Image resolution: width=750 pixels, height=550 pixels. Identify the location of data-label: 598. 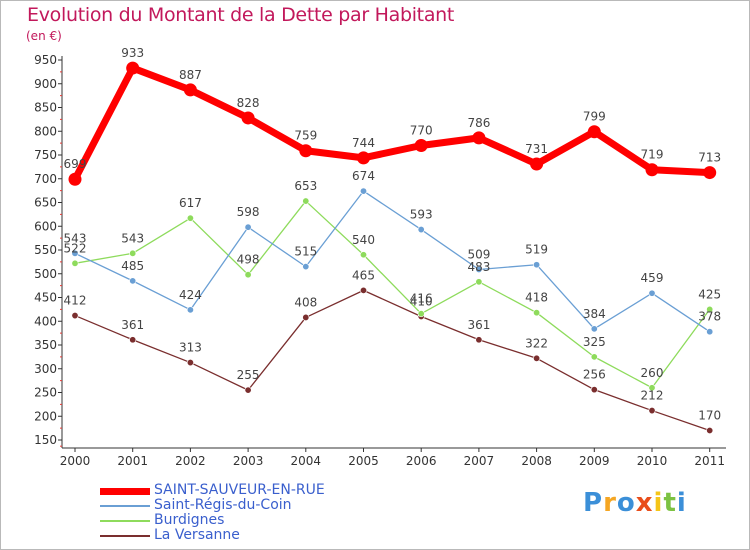
(248, 212).